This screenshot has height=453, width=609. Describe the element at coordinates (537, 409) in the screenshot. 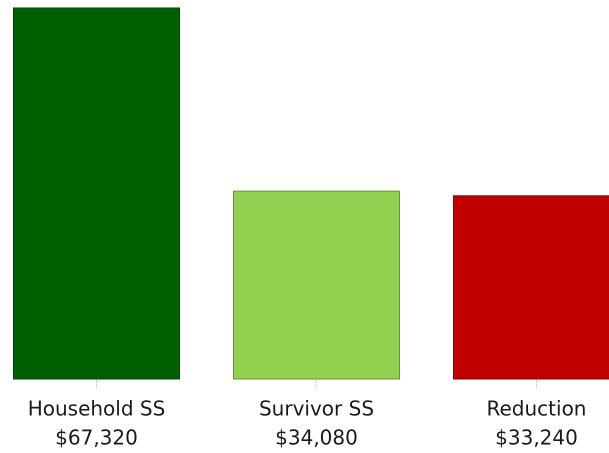

I see `x-tick-label: Reduction` at that location.